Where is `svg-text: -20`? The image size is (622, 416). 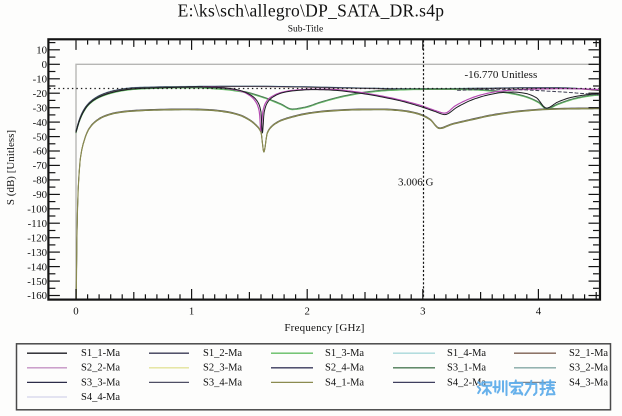 svg-text: -20 is located at coordinates (40, 94).